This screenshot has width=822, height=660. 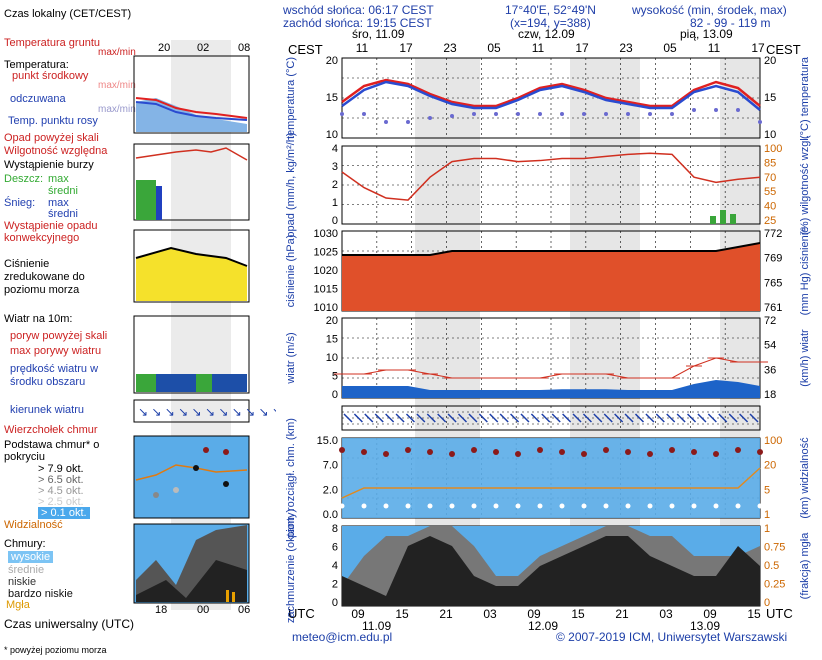 I want to click on snow-max-label: max, so click(x=58, y=203).